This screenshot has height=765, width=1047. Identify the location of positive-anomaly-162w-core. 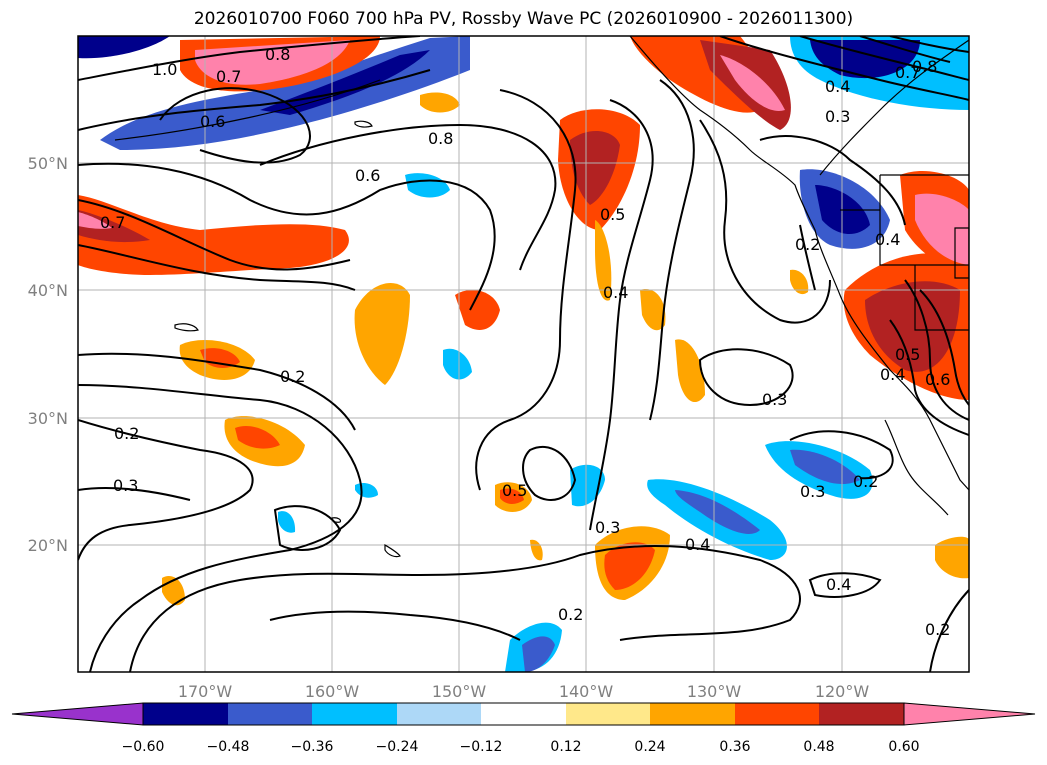
(257, 437).